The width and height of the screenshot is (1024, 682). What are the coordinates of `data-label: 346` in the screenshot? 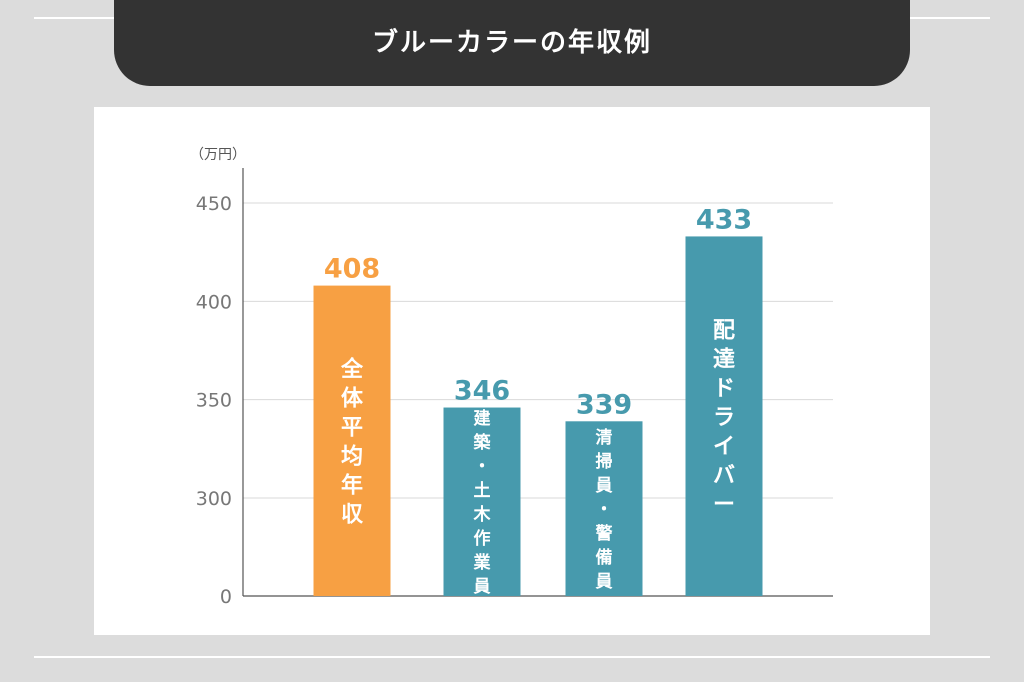 It's located at (482, 391).